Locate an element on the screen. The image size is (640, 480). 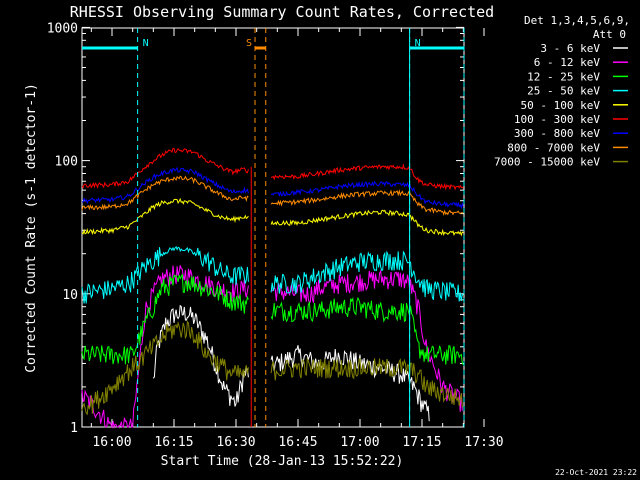
y-tick-label: 100 is located at coordinates (66, 162).